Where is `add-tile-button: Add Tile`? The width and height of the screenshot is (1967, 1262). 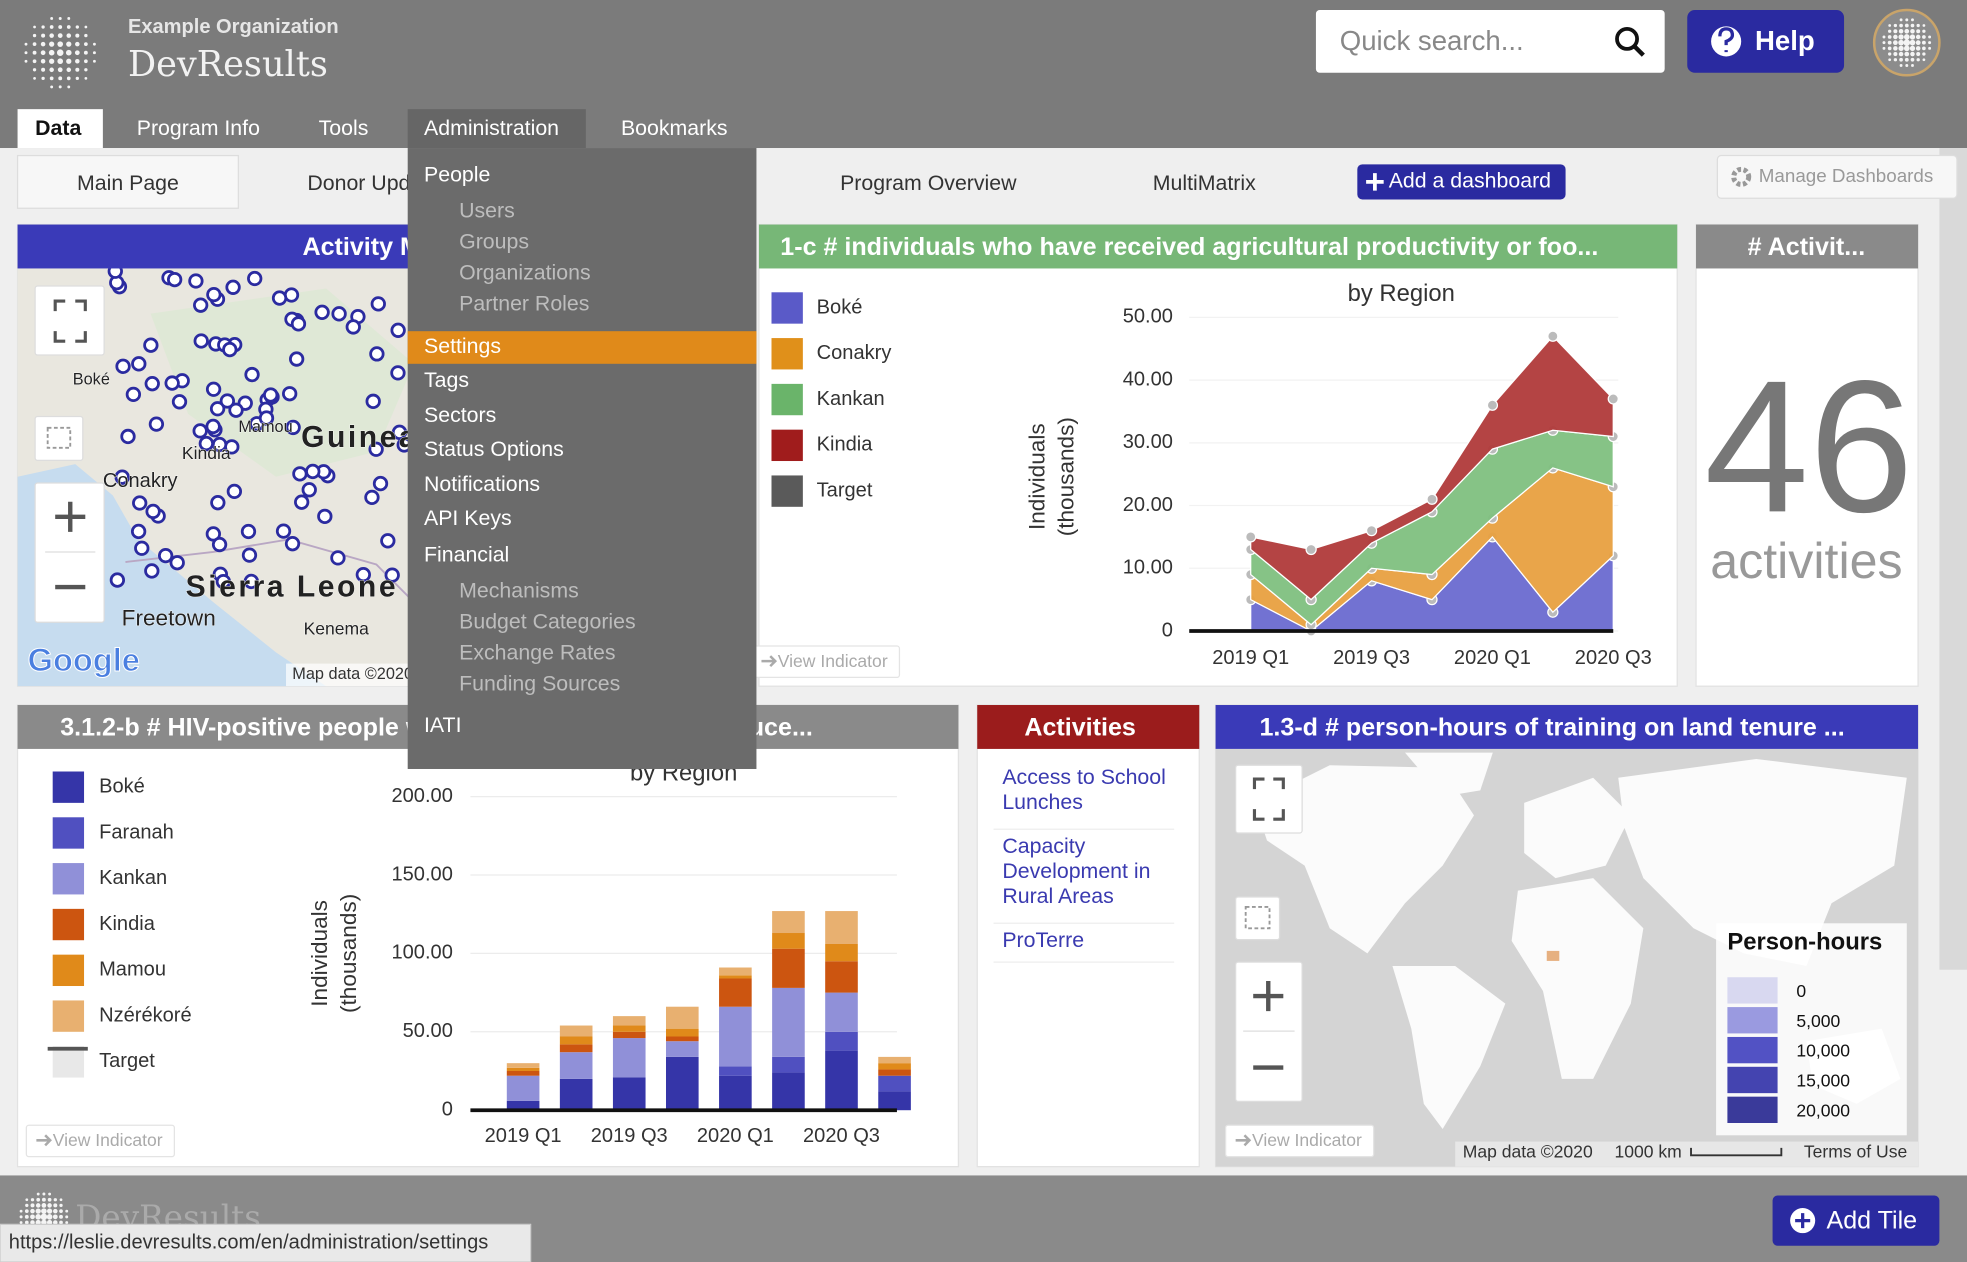
add-tile-button: Add Tile is located at coordinates (1856, 1220).